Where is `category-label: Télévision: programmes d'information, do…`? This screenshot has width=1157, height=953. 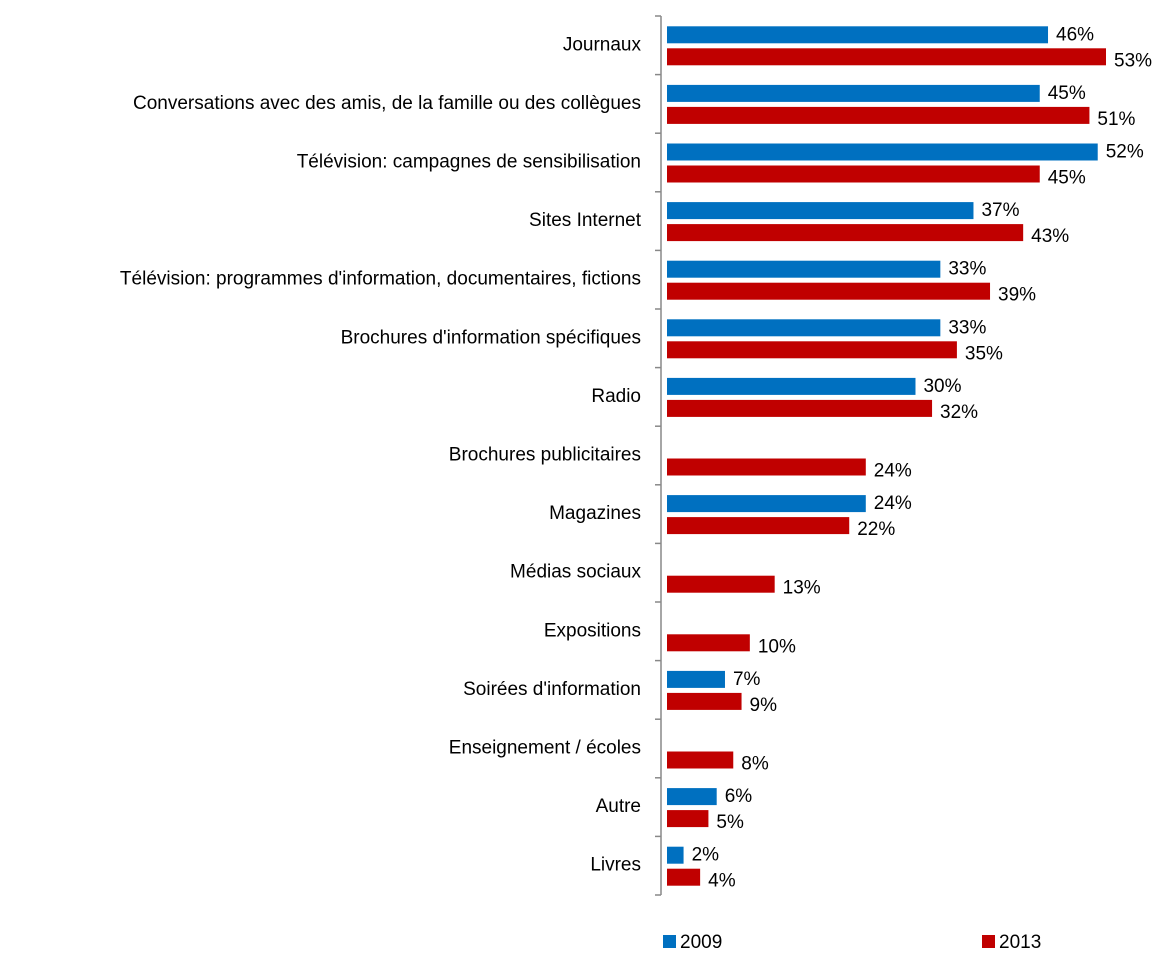 category-label: Télévision: programmes d'information, do… is located at coordinates (380, 279).